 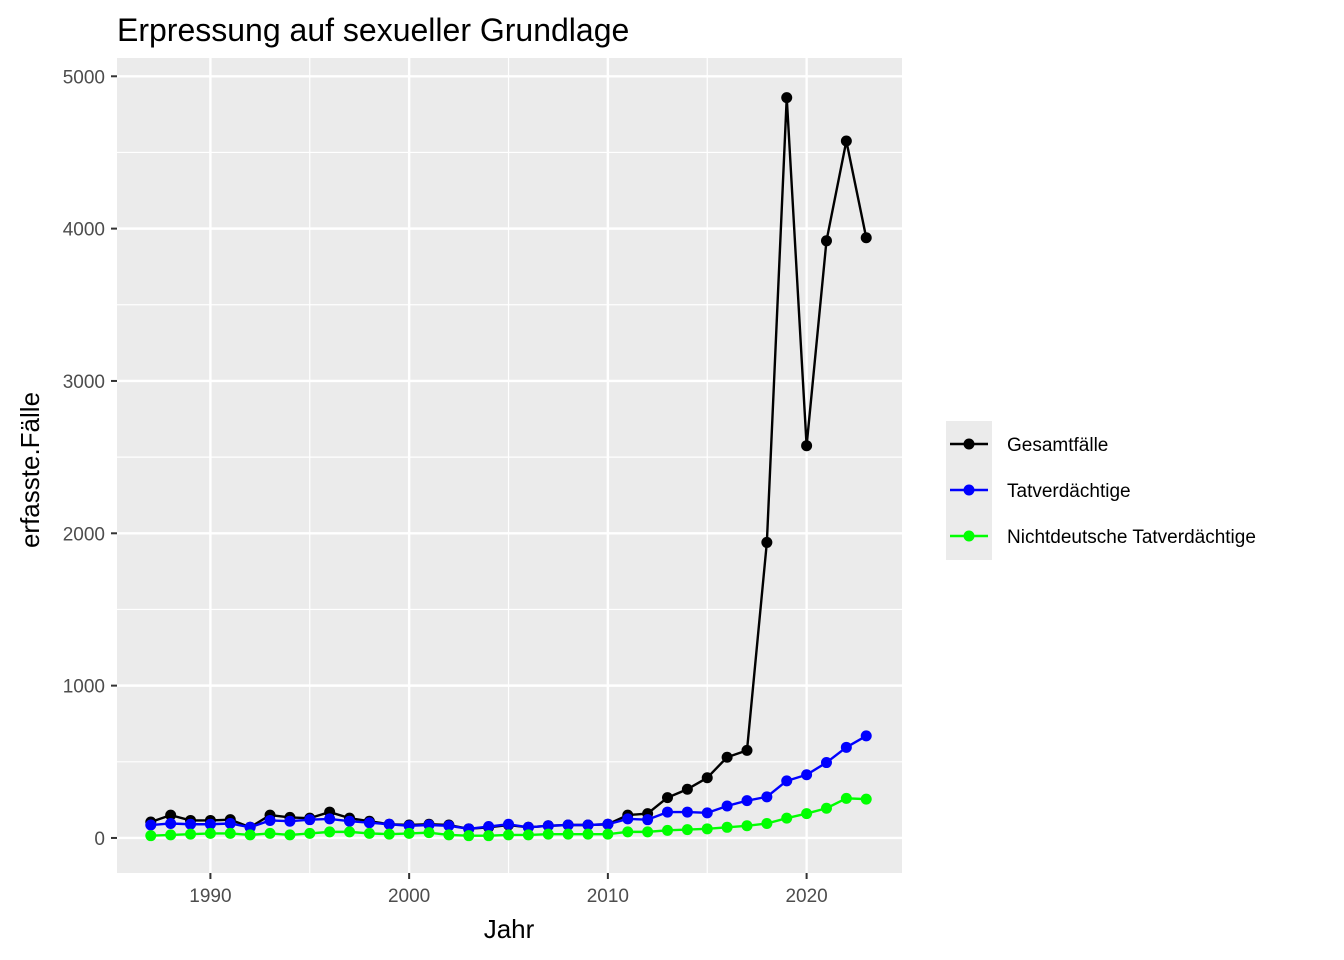 I want to click on chart-title: Erpressung auf sexueller Grundlage, so click(x=373, y=30).